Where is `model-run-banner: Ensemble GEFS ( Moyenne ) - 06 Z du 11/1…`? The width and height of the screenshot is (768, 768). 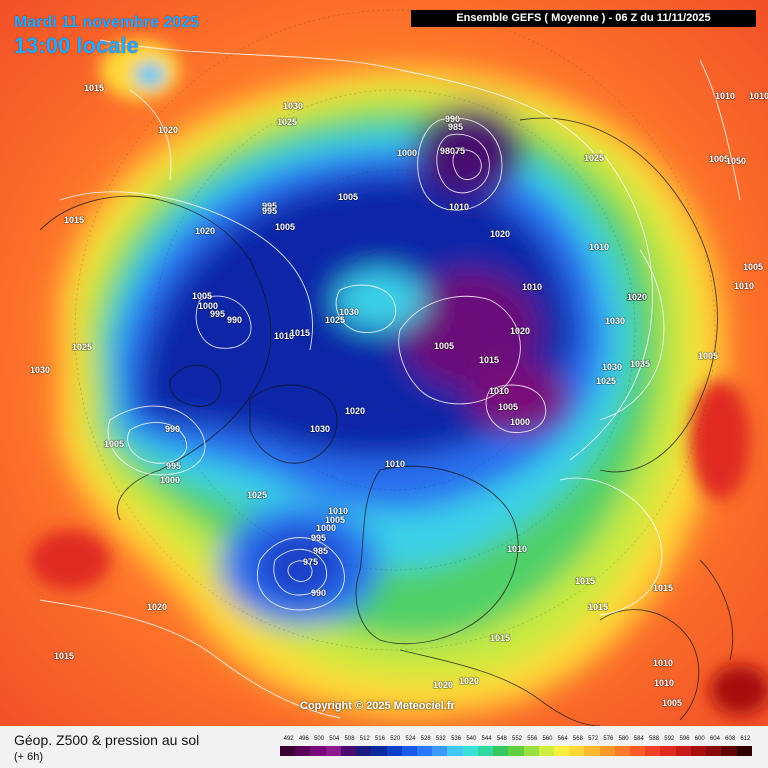
model-run-banner: Ensemble GEFS ( Moyenne ) - 06 Z du 11/1… is located at coordinates (583, 18).